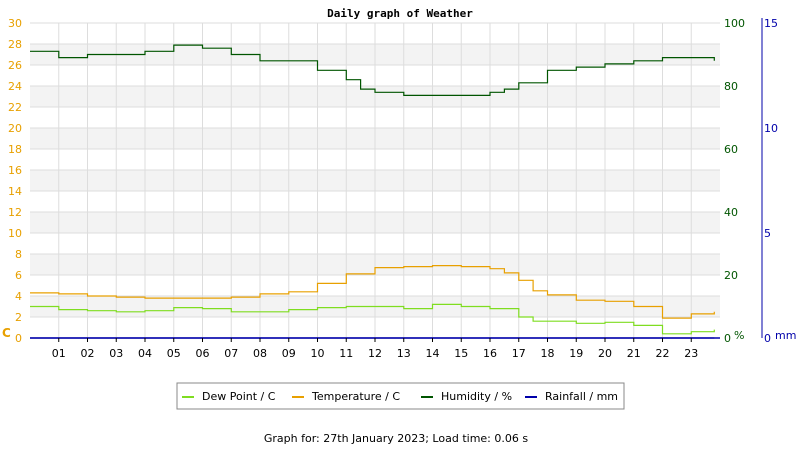 This screenshot has height=450, width=800. What do you see at coordinates (289, 353) in the screenshot?
I see `x-tick-label: 09` at bounding box center [289, 353].